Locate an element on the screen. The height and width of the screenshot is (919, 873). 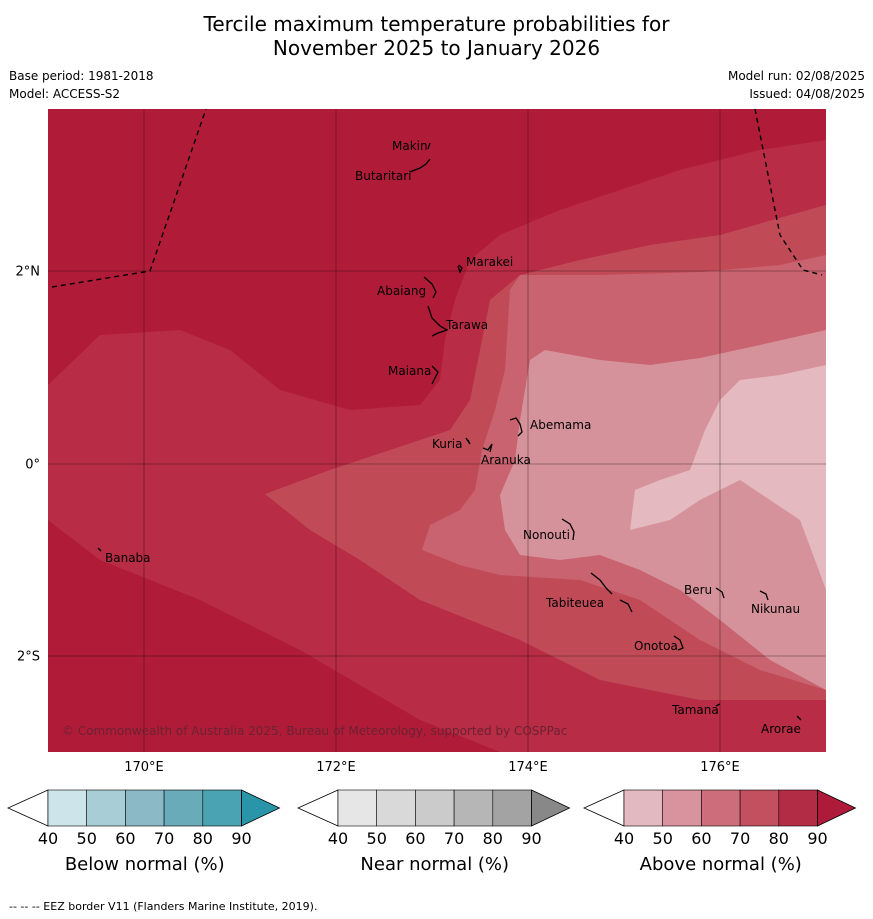
title-line-2: November 2025 to January 2026 is located at coordinates (436, 48).